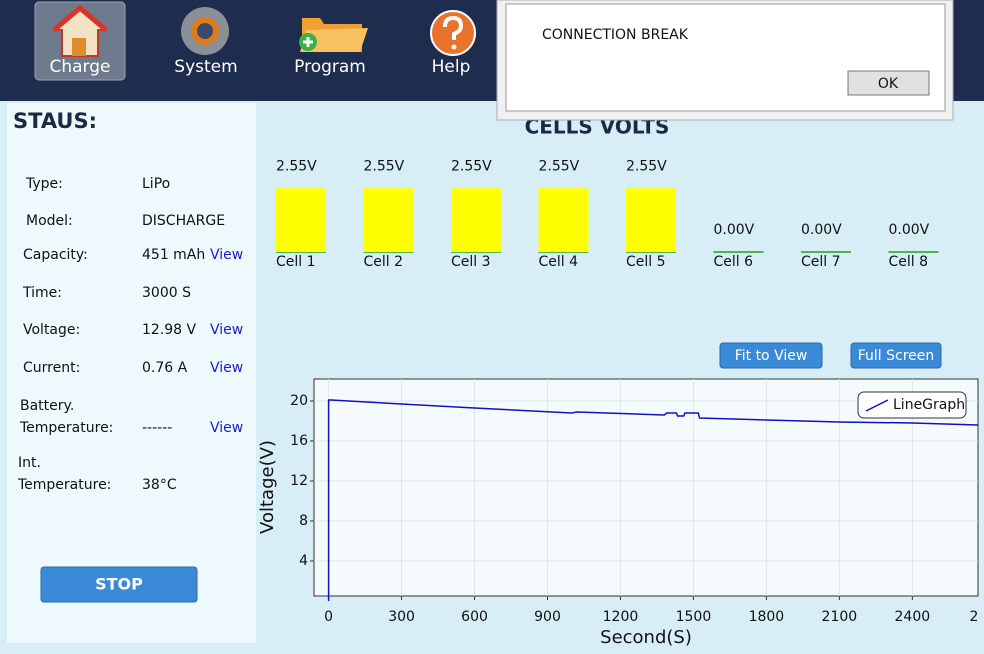  What do you see at coordinates (303, 561) in the screenshot?
I see `y-tick-label: 4` at bounding box center [303, 561].